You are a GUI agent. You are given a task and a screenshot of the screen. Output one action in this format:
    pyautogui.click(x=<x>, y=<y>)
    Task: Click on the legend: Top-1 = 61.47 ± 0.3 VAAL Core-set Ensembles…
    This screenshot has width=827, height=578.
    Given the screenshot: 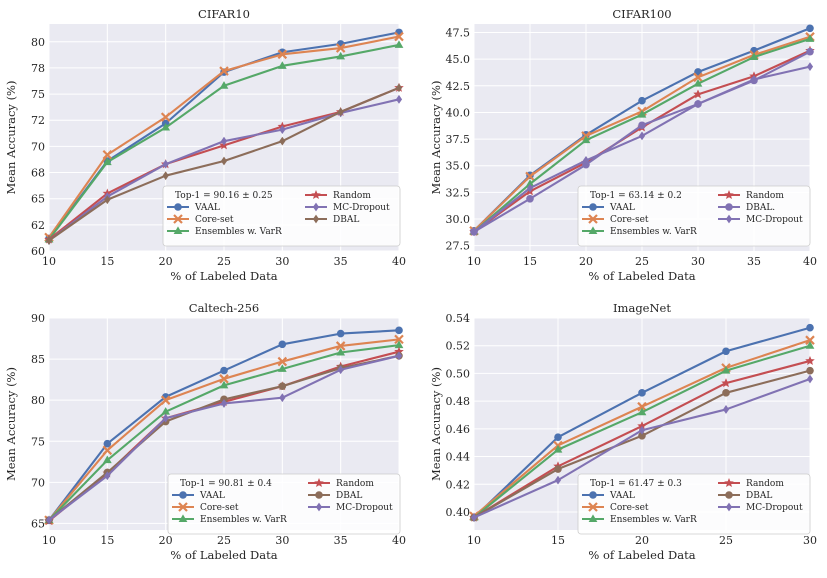 What is the action you would take?
    pyautogui.click(x=694, y=504)
    